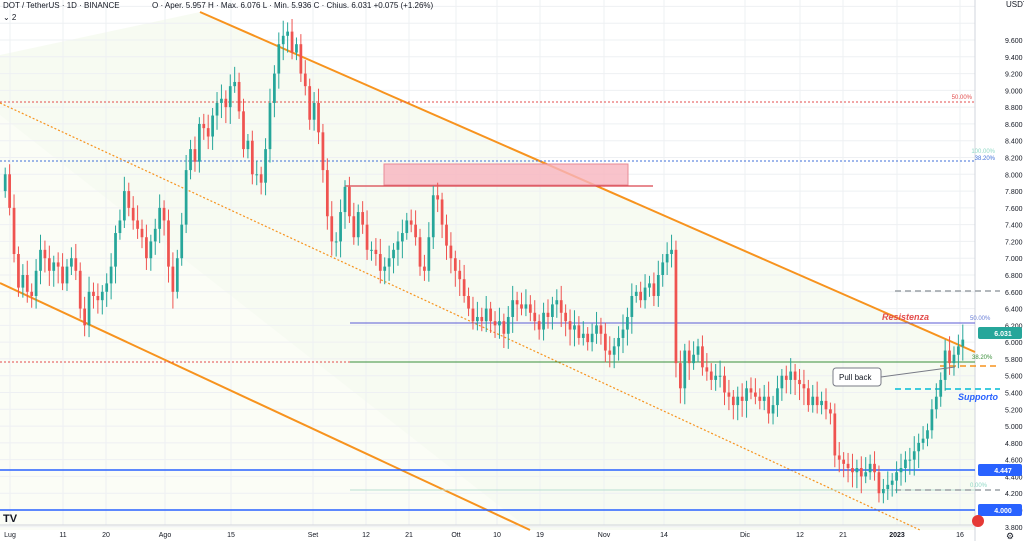 The height and width of the screenshot is (541, 1024). I want to click on x-tick-label: 11, so click(62, 535).